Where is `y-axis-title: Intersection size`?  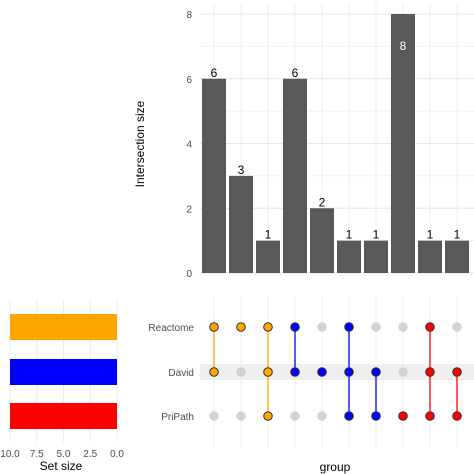 y-axis-title: Intersection size is located at coordinates (140, 143).